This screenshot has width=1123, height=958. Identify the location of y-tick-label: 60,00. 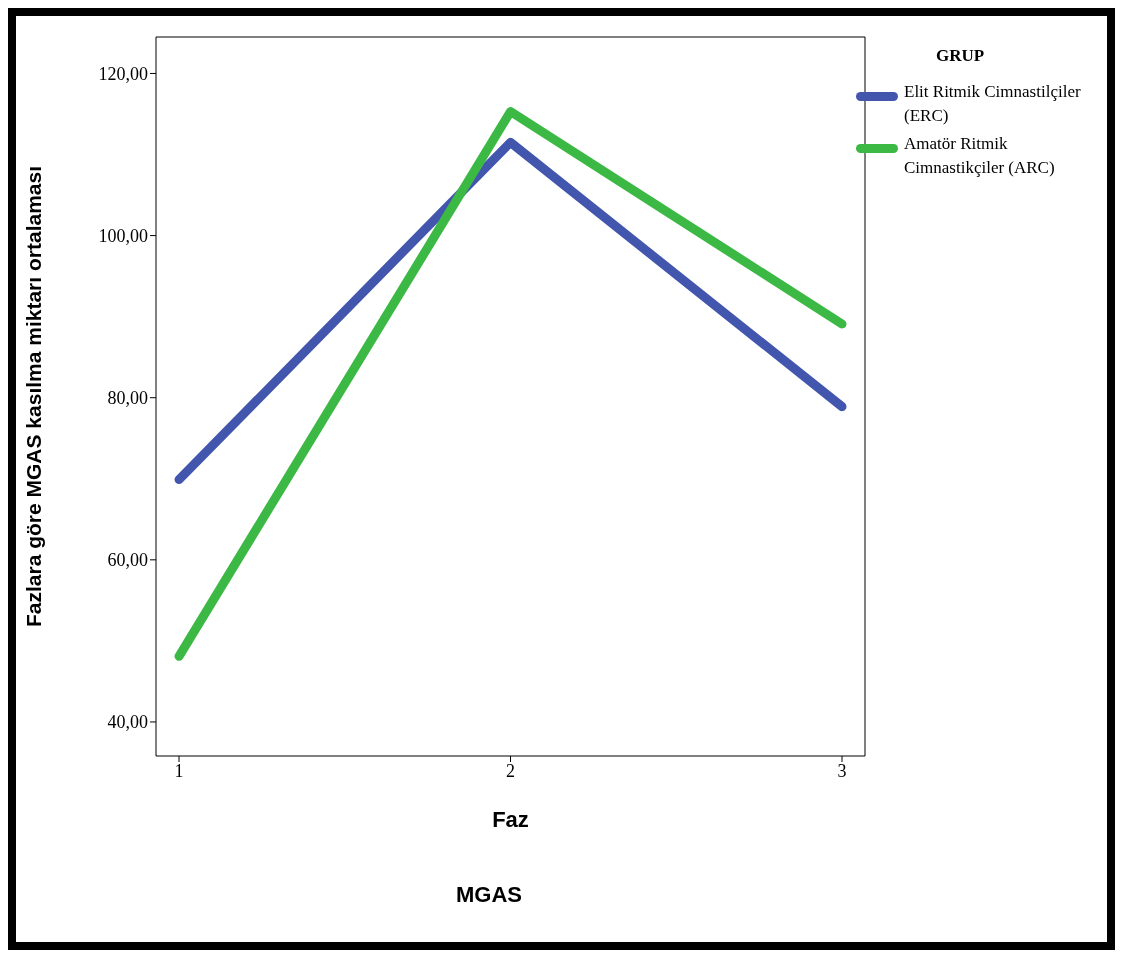
(127, 560).